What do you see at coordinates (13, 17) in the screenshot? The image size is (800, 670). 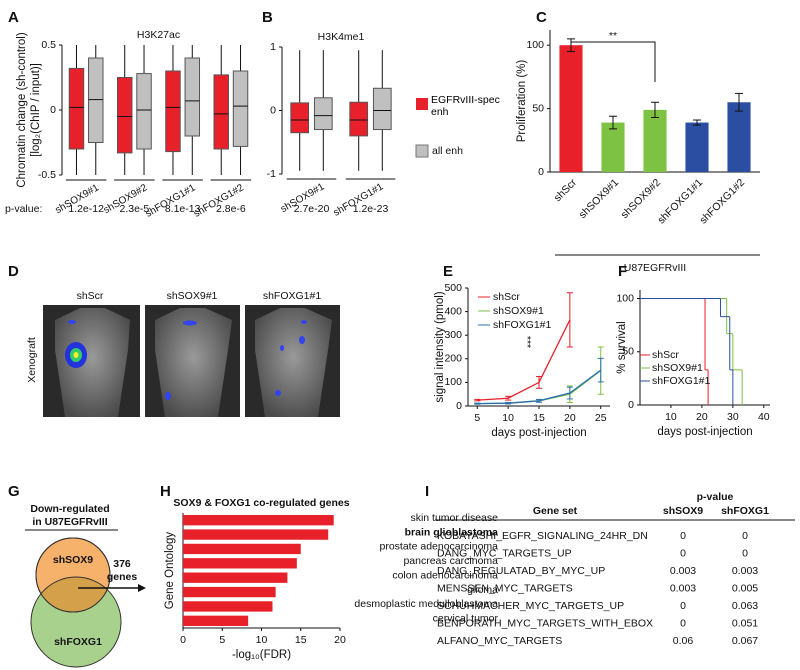 I see `panel-label: A` at bounding box center [13, 17].